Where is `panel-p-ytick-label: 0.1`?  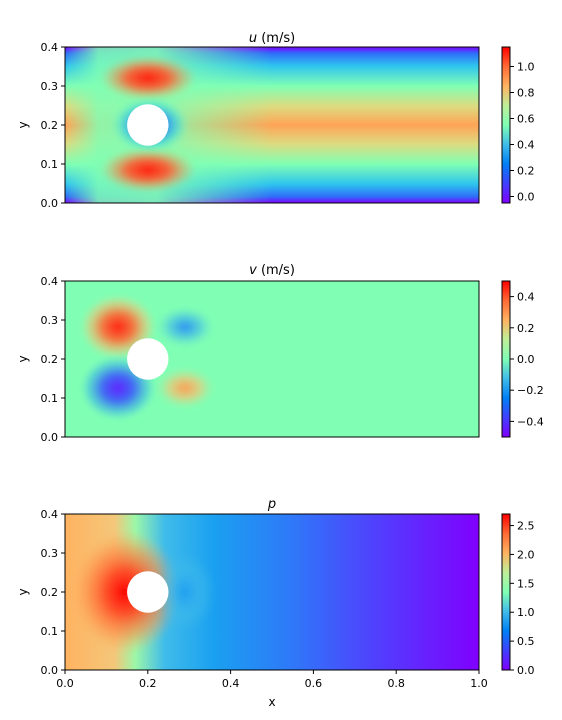 panel-p-ytick-label: 0.1 is located at coordinates (50, 631).